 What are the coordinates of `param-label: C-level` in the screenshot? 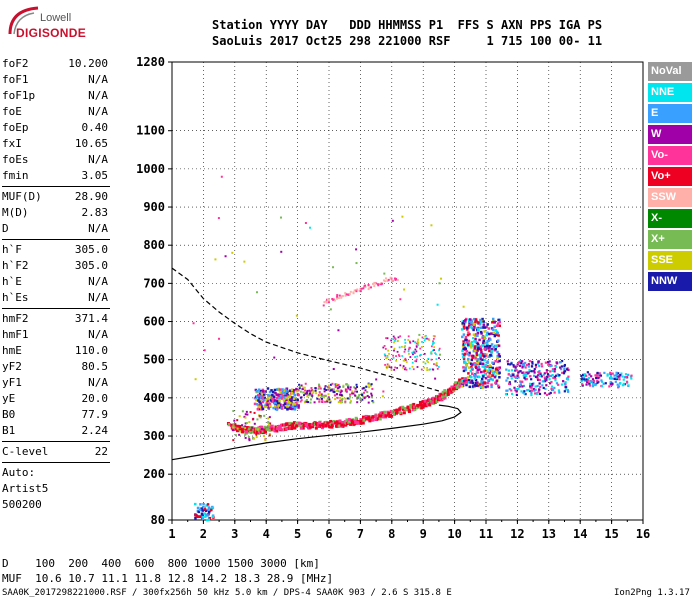 It's located at (25, 451).